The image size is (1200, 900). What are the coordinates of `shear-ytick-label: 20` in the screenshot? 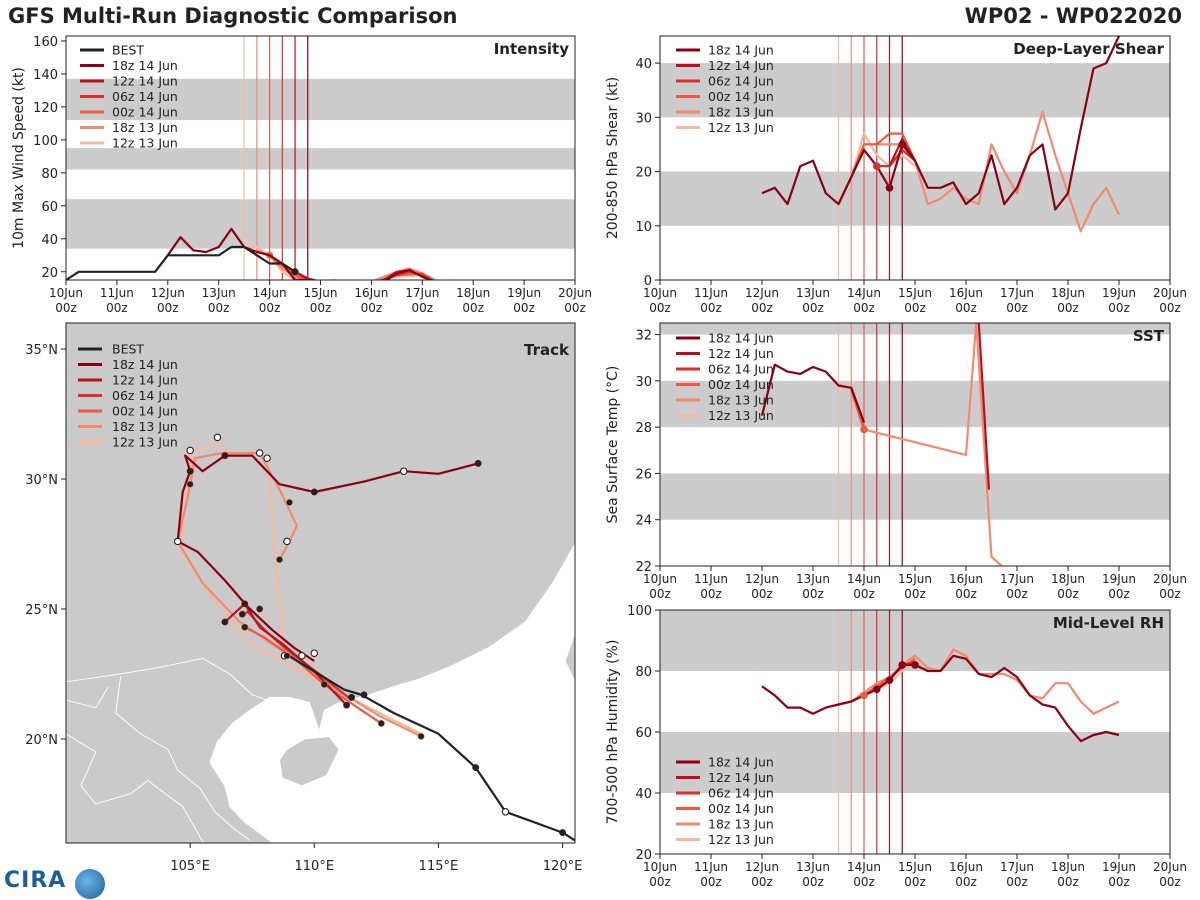 It's located at (643, 173).